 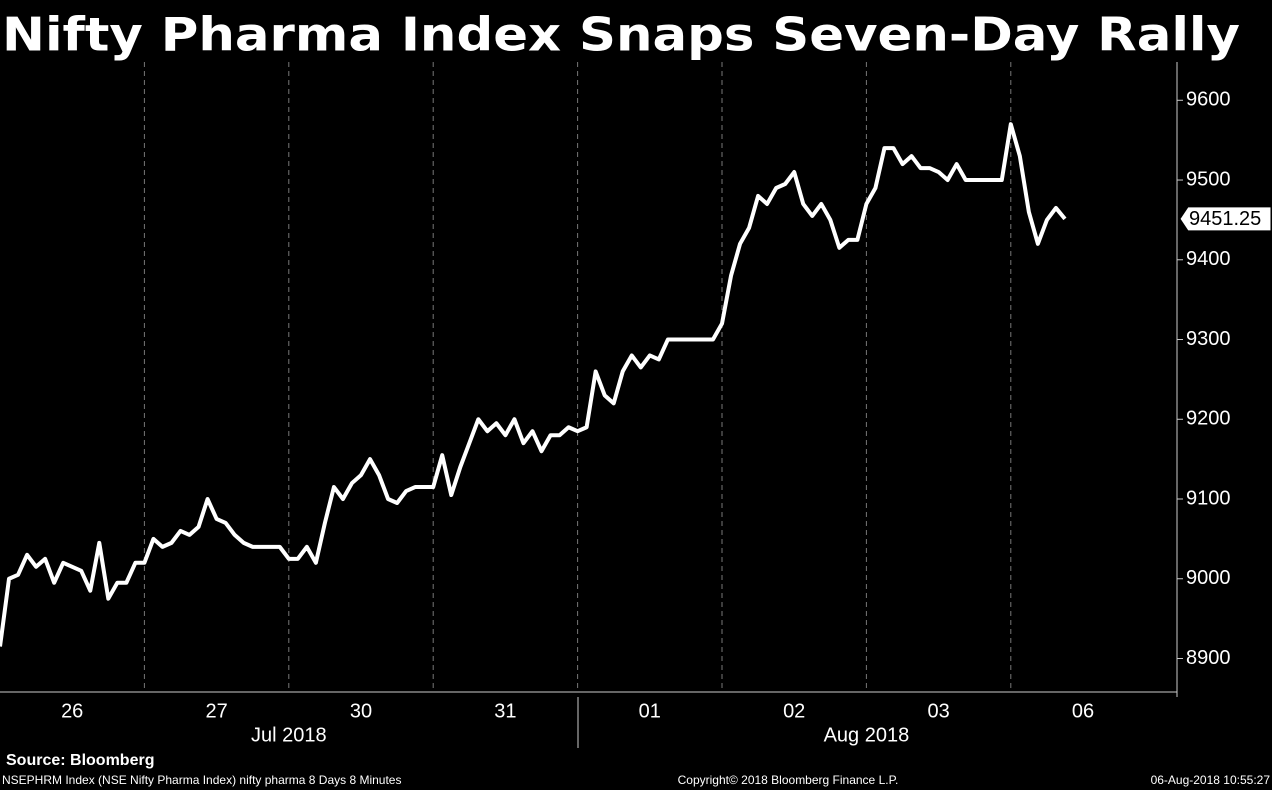 What do you see at coordinates (788, 780) in the screenshot?
I see `footer-center: Copyright© 2018 Bloomberg Finance L.P.` at bounding box center [788, 780].